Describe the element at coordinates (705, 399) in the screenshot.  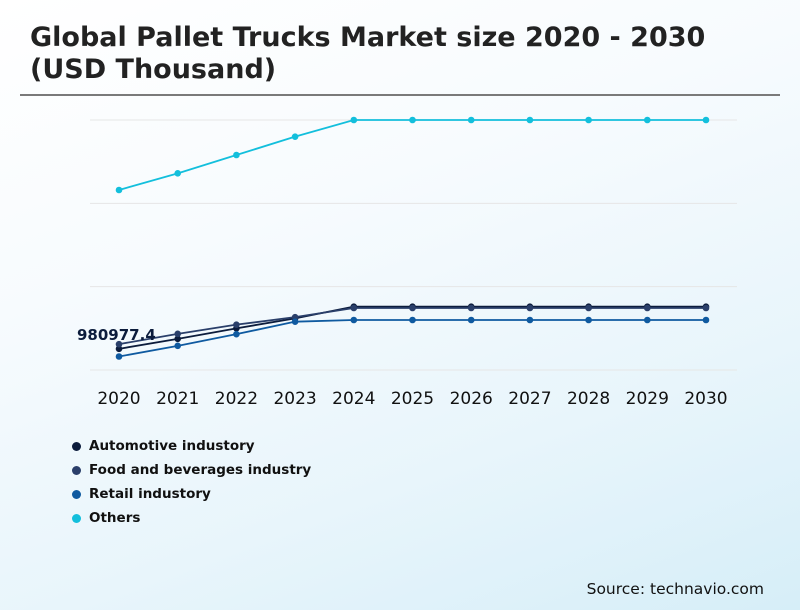
I see `x-tick-label: 2030` at that location.